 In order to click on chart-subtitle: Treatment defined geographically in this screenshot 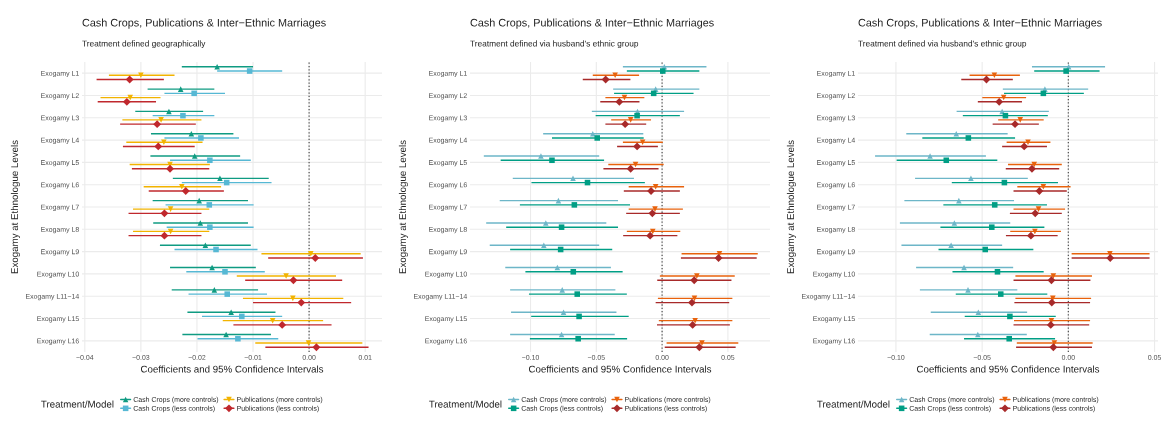, I will do `click(144, 44)`.